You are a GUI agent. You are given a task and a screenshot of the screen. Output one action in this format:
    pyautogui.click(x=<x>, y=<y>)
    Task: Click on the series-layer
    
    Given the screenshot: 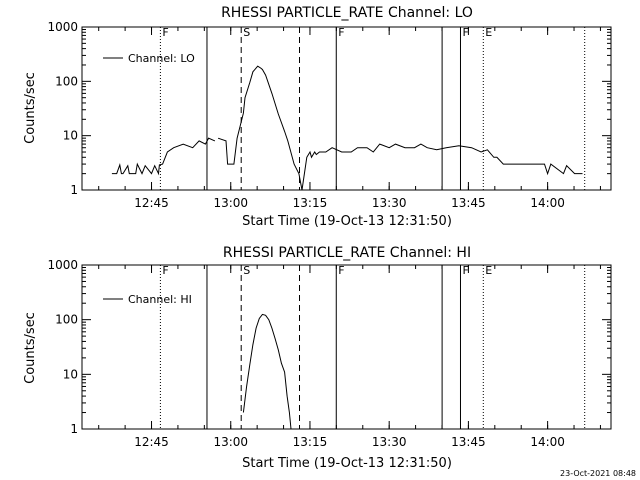 What is the action you would take?
    pyautogui.click(x=267, y=371)
    